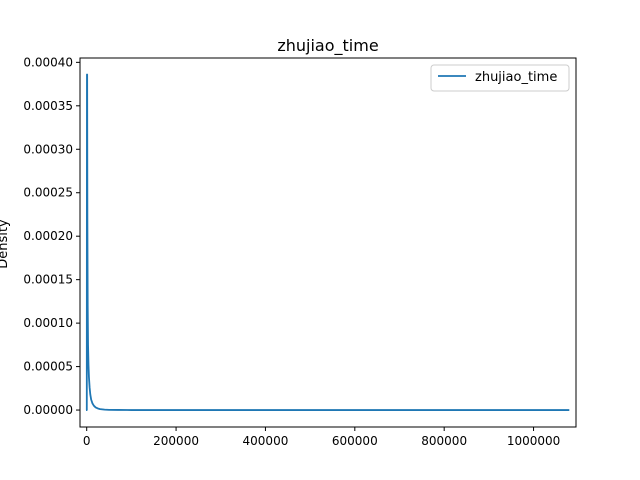 The width and height of the screenshot is (640, 480). What do you see at coordinates (355, 441) in the screenshot?
I see `x-tick-label: 600000` at bounding box center [355, 441].